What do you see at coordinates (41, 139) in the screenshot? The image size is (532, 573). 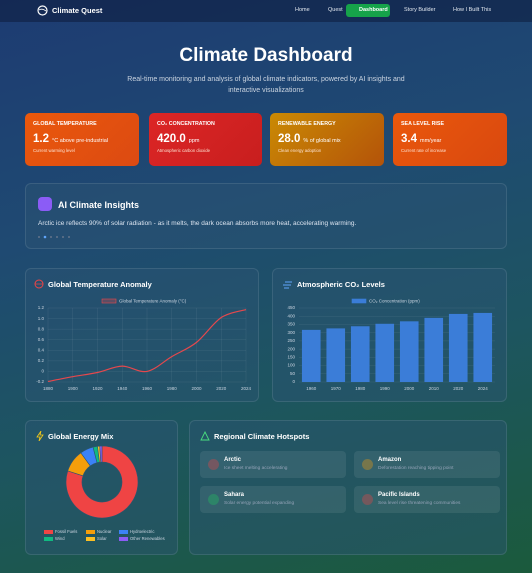 I see `card-value: 1.2` at bounding box center [41, 139].